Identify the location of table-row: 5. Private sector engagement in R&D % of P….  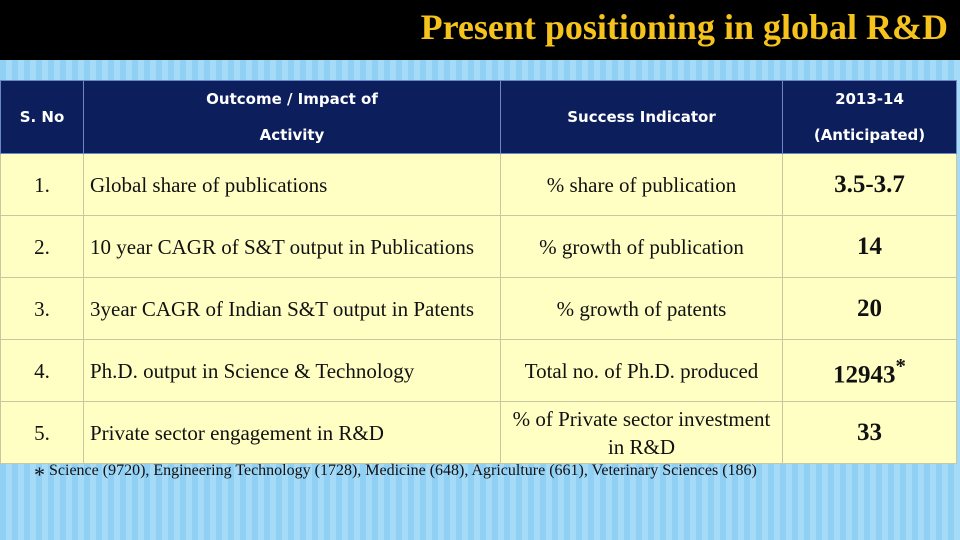
(478, 432).